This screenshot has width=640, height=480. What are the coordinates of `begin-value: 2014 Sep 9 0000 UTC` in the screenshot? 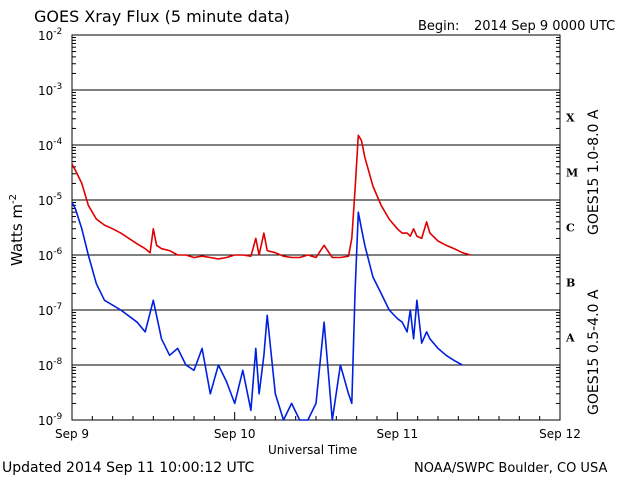 It's located at (544, 26).